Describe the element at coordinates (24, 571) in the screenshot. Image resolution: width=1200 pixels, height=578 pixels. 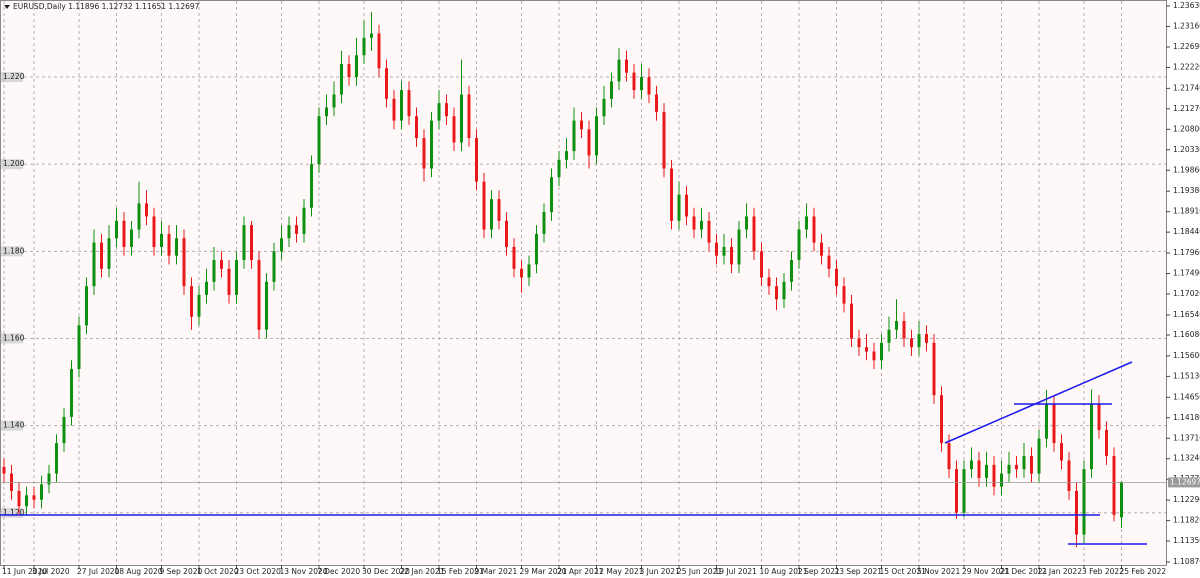
I see `x-tick-label: 11 Jun 2020` at that location.